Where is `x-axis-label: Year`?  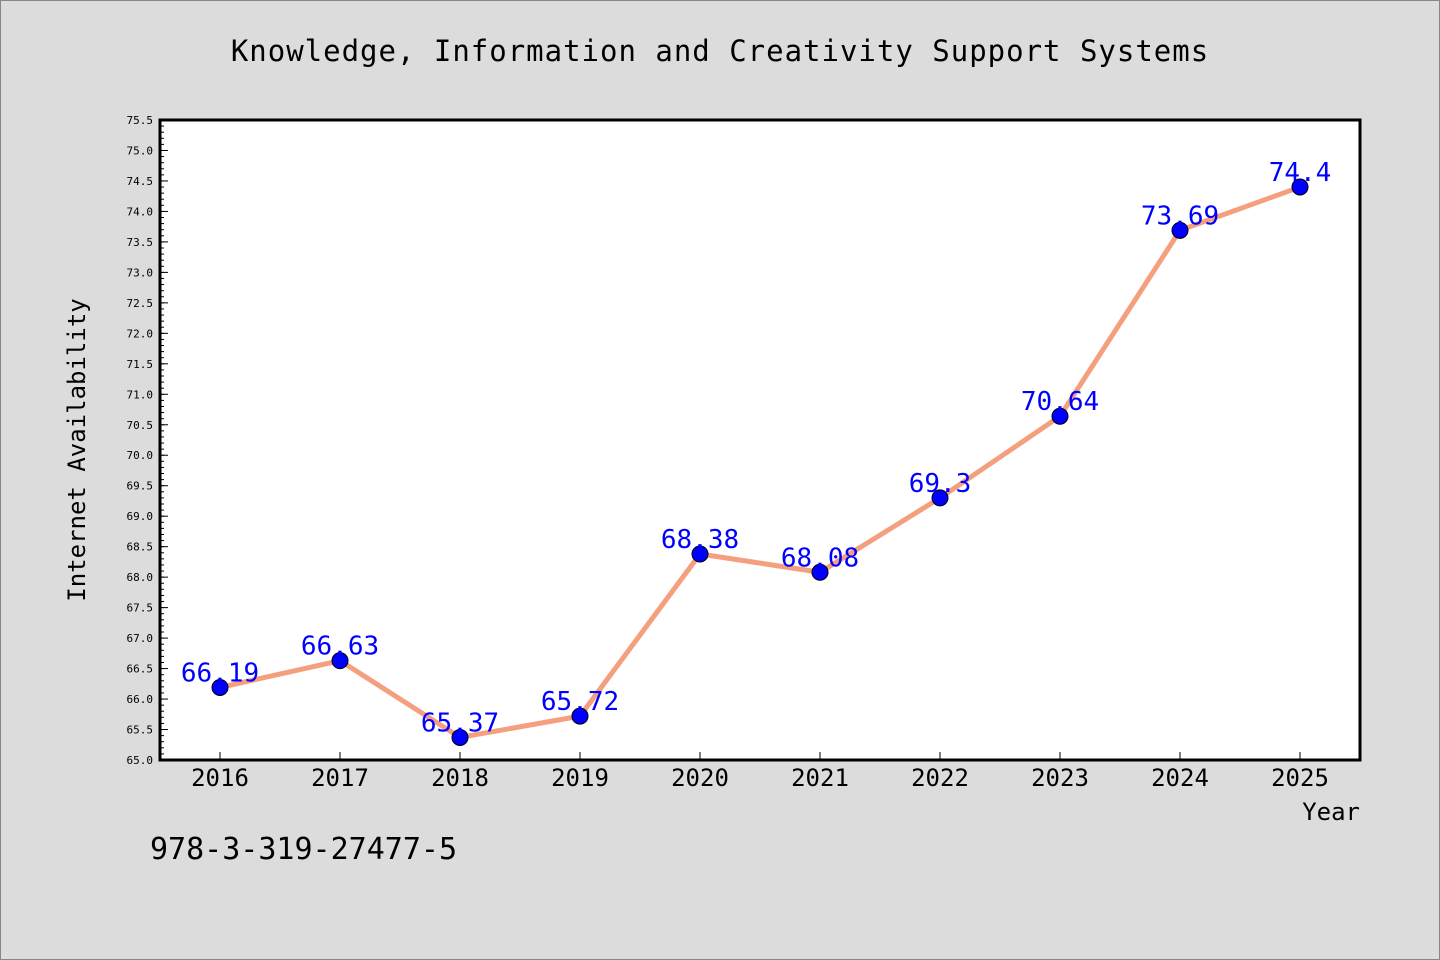
x-axis-label: Year is located at coordinates (1331, 812).